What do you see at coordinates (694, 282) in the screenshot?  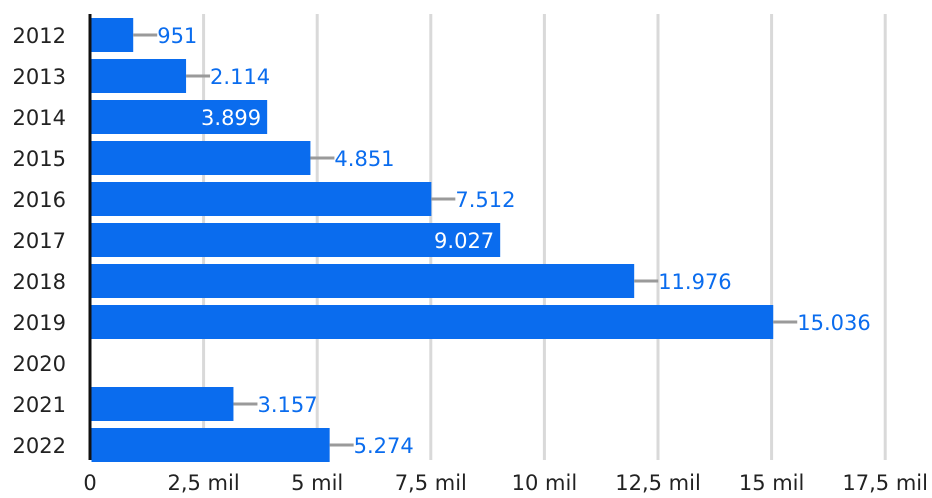 I see `data-label: 11.976` at bounding box center [694, 282].